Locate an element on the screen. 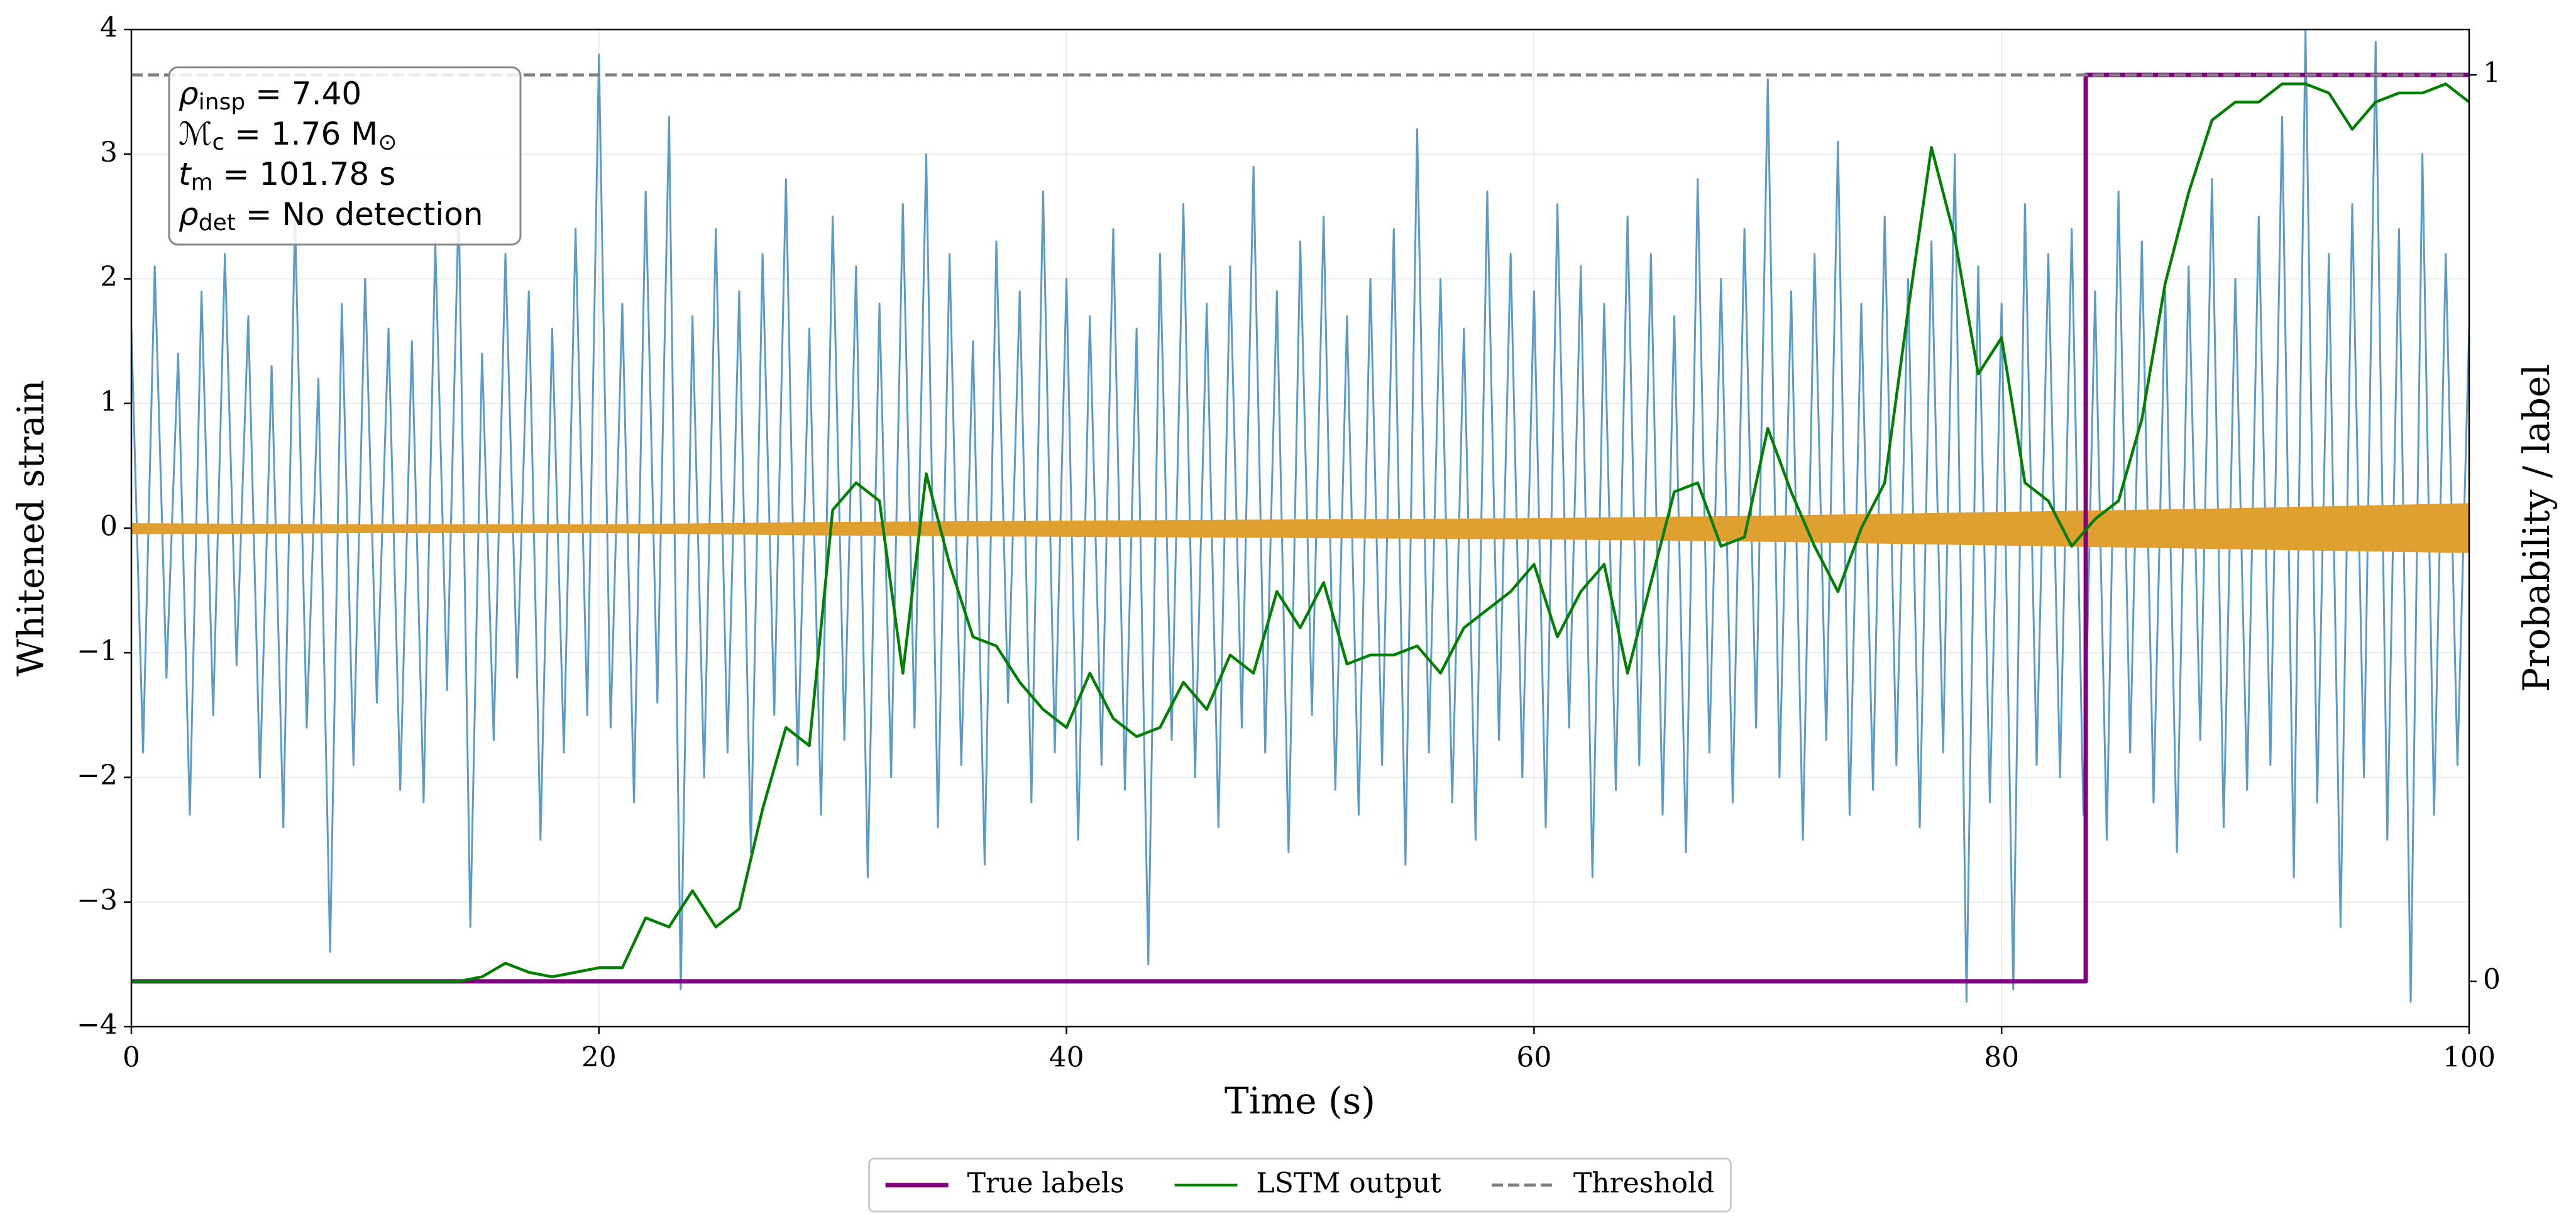 Image resolution: width=2576 pixels, height=1231 pixels. legend-label: LSTM output is located at coordinates (1349, 1184).